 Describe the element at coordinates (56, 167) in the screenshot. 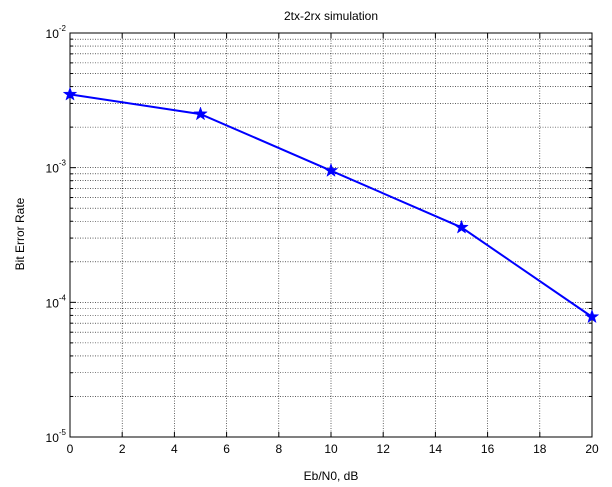

I see `y-tick-label: 10⁻³` at that location.